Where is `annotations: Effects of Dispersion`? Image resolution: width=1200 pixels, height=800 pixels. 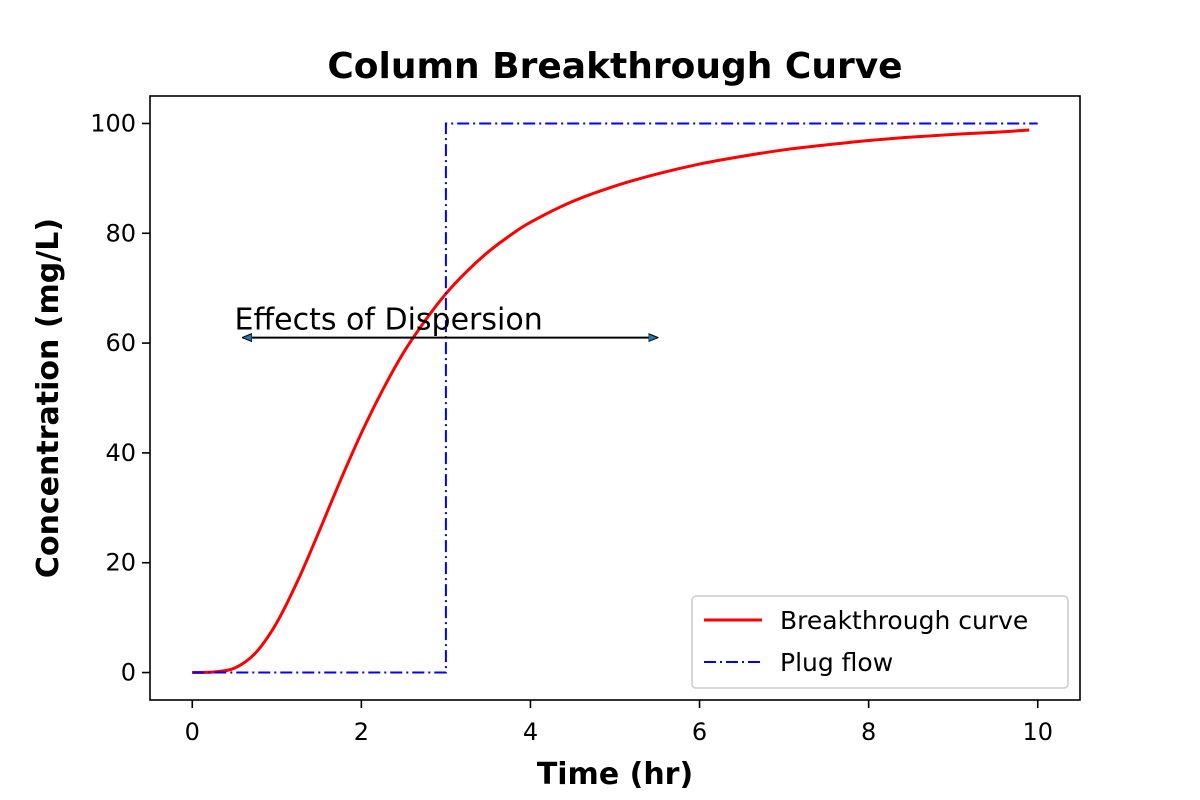 annotations: Effects of Dispersion is located at coordinates (446, 320).